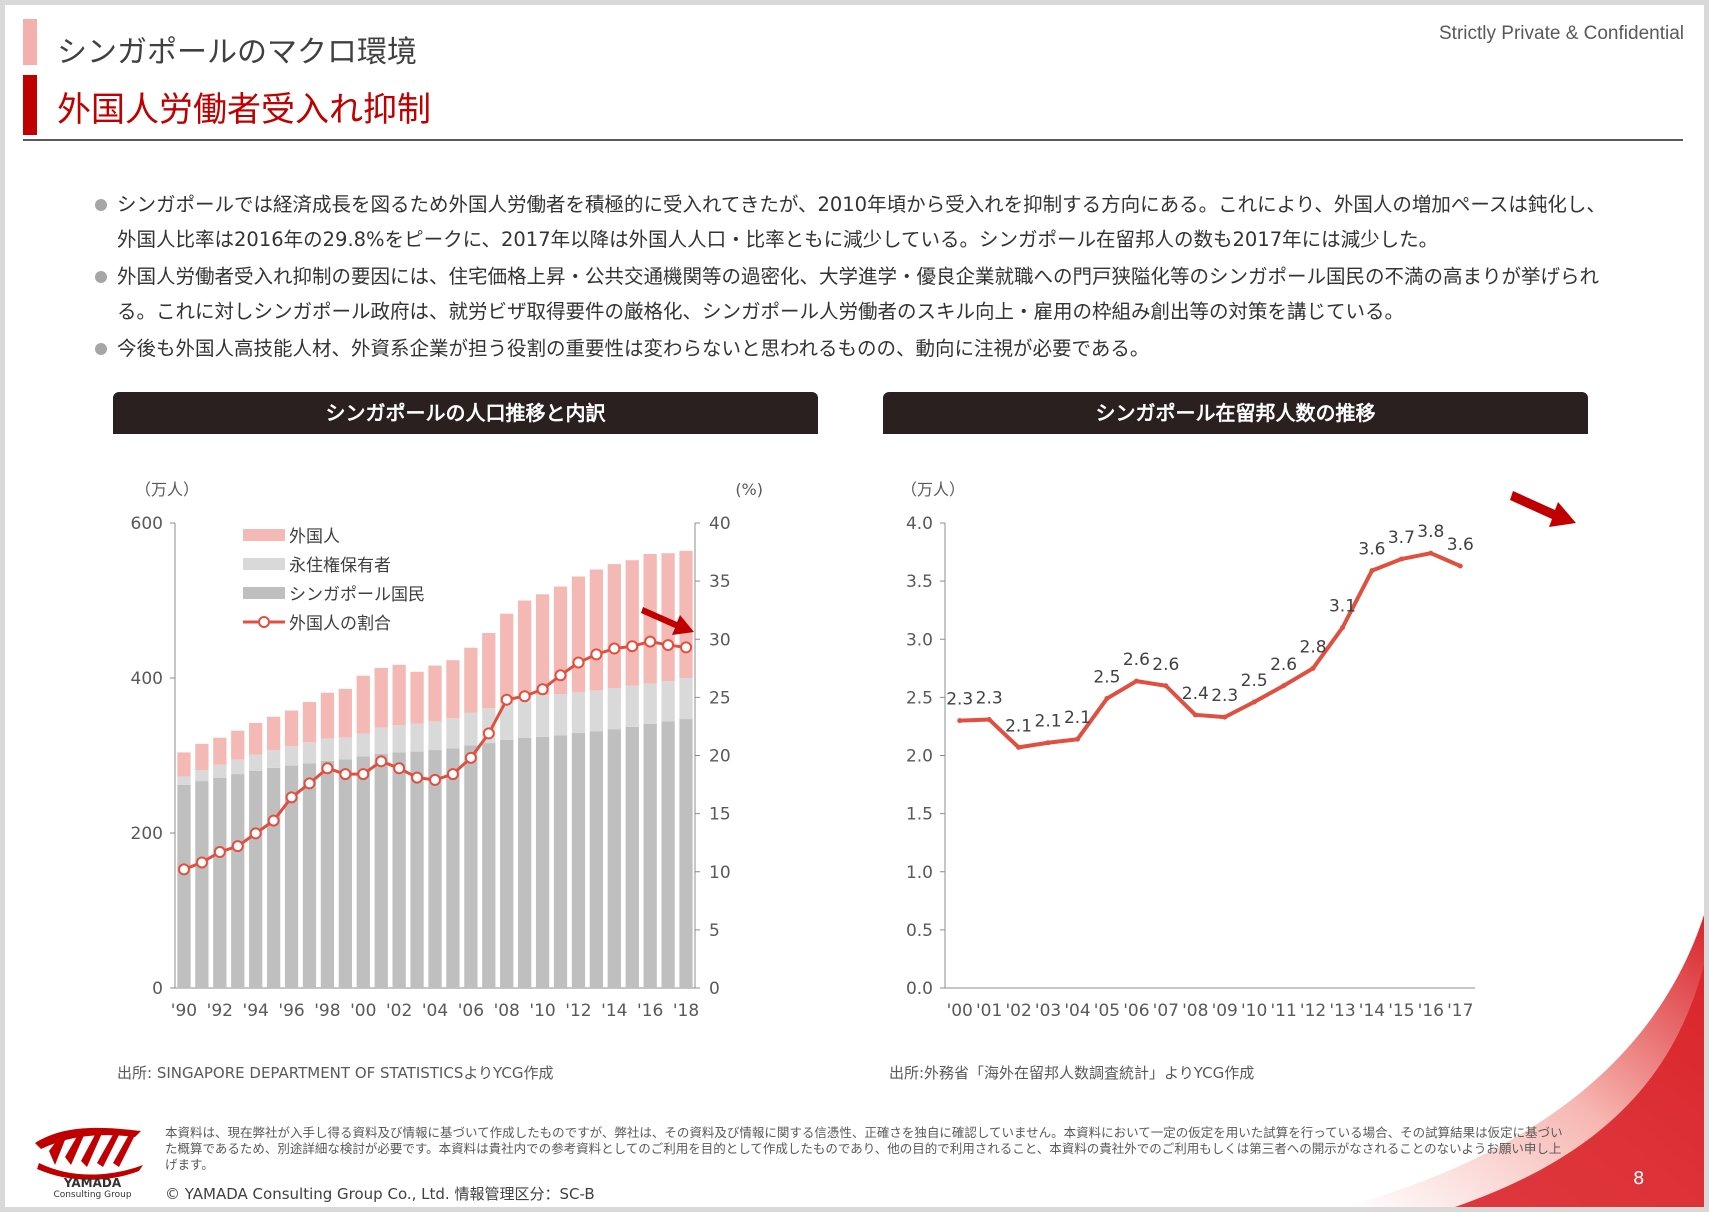 The image size is (1709, 1212). What do you see at coordinates (919, 640) in the screenshot?
I see `y-tick-label: 3.0` at bounding box center [919, 640].